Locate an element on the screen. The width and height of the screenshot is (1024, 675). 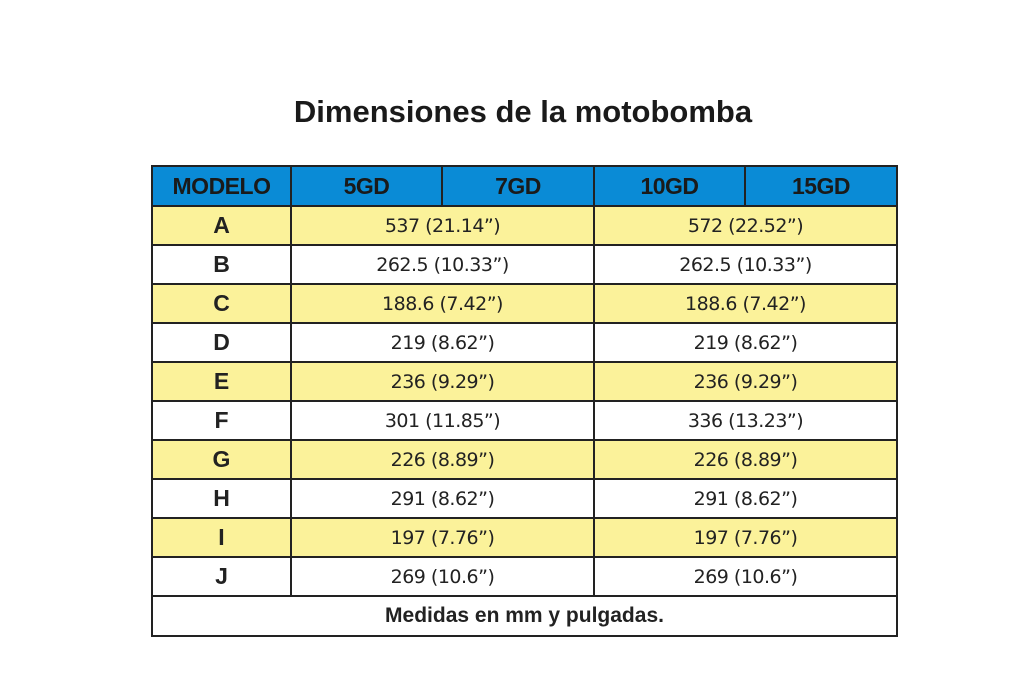
value-5gd-7gd: 188.6 (7.42”) is located at coordinates (442, 303).